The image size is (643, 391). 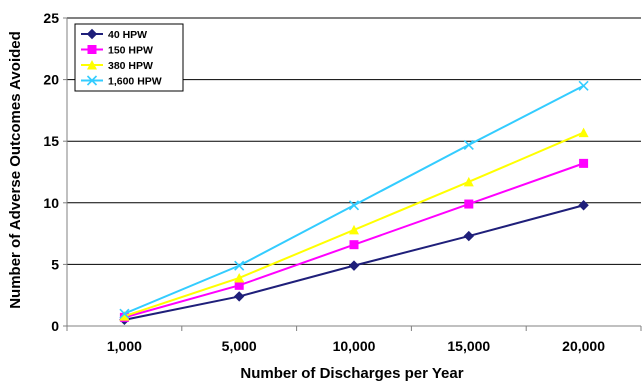 I want to click on legend-item: 380 HPW, so click(x=117, y=66).